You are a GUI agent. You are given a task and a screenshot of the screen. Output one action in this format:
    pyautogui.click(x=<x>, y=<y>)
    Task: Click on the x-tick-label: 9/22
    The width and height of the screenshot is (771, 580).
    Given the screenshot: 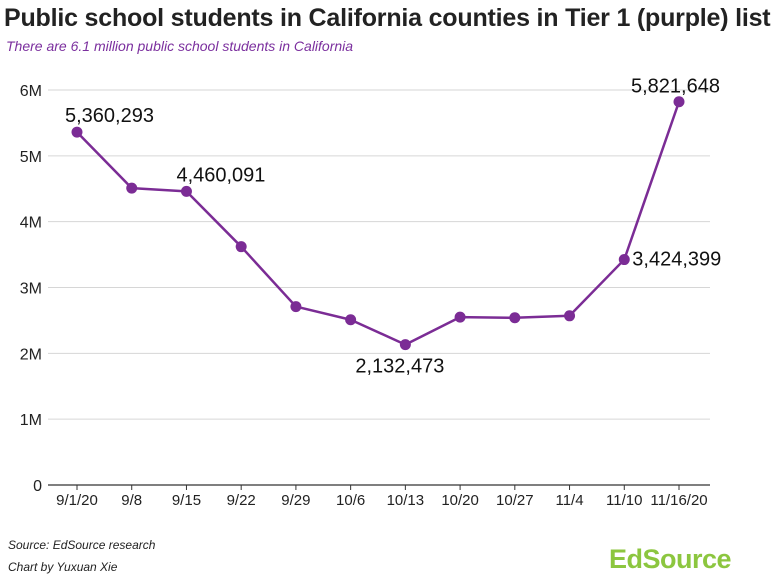 What is the action you would take?
    pyautogui.click(x=241, y=500)
    